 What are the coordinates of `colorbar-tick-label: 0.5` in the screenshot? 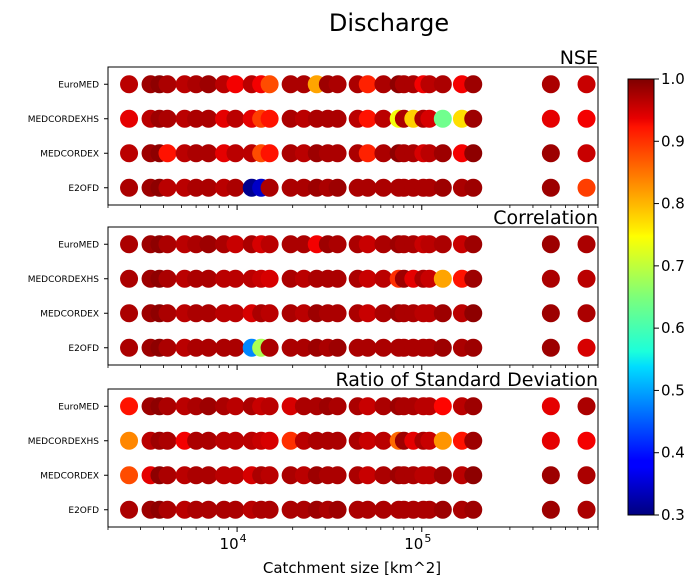 It's located at (673, 390).